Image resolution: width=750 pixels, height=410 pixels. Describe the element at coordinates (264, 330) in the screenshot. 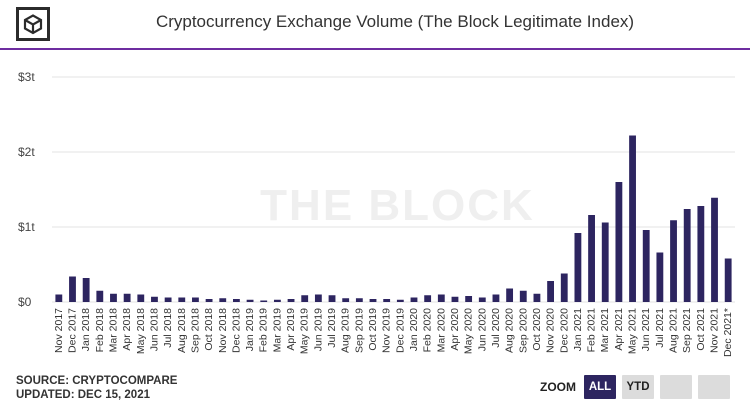

I see `x-tick-label: Feb 2019` at that location.